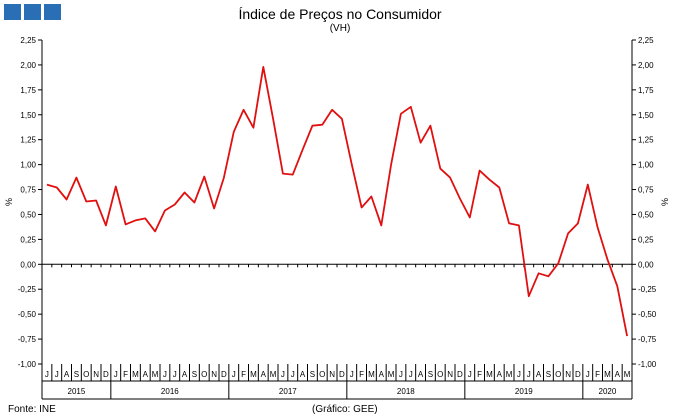  What do you see at coordinates (28, 65) in the screenshot?
I see `y-tick-label-left: 2,00` at bounding box center [28, 65].